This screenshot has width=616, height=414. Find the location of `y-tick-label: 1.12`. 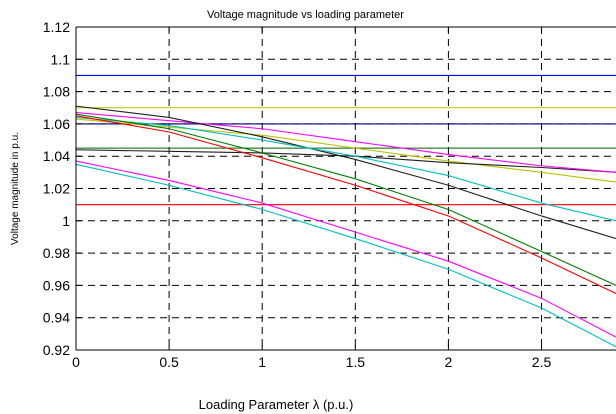

y-tick-label: 1.12 is located at coordinates (56, 27).